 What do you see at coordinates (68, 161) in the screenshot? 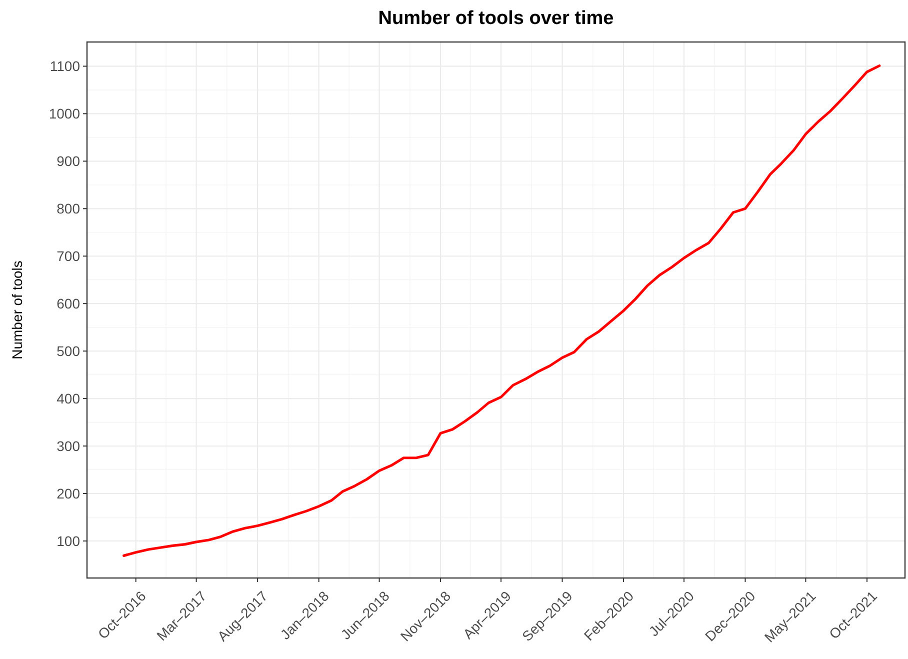
I see `y-tick-label: 900` at bounding box center [68, 161].